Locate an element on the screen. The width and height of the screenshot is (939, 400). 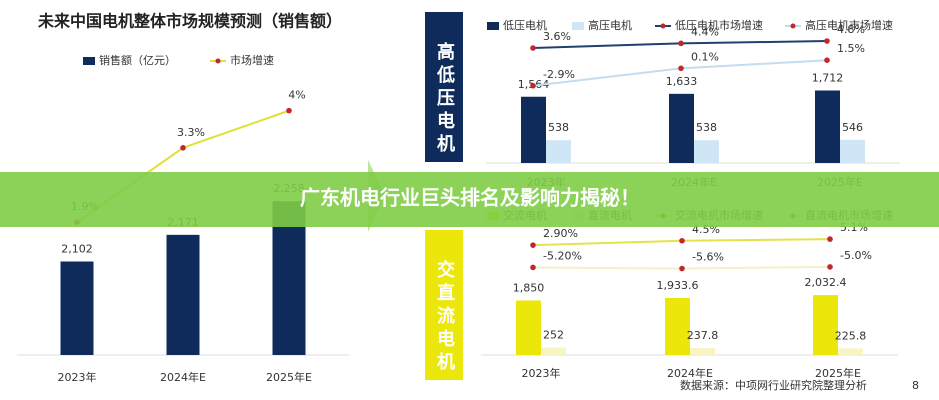
value-label: 3.3% is located at coordinates (191, 132).